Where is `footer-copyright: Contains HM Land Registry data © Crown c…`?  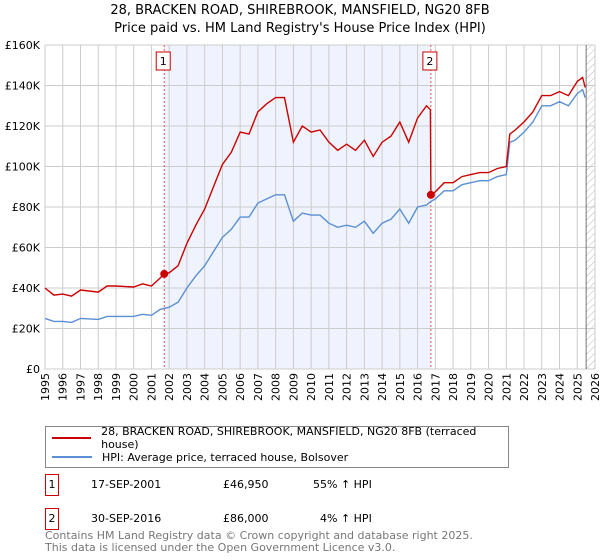 footer-copyright: Contains HM Land Registry data © Crown c… is located at coordinates (259, 535).